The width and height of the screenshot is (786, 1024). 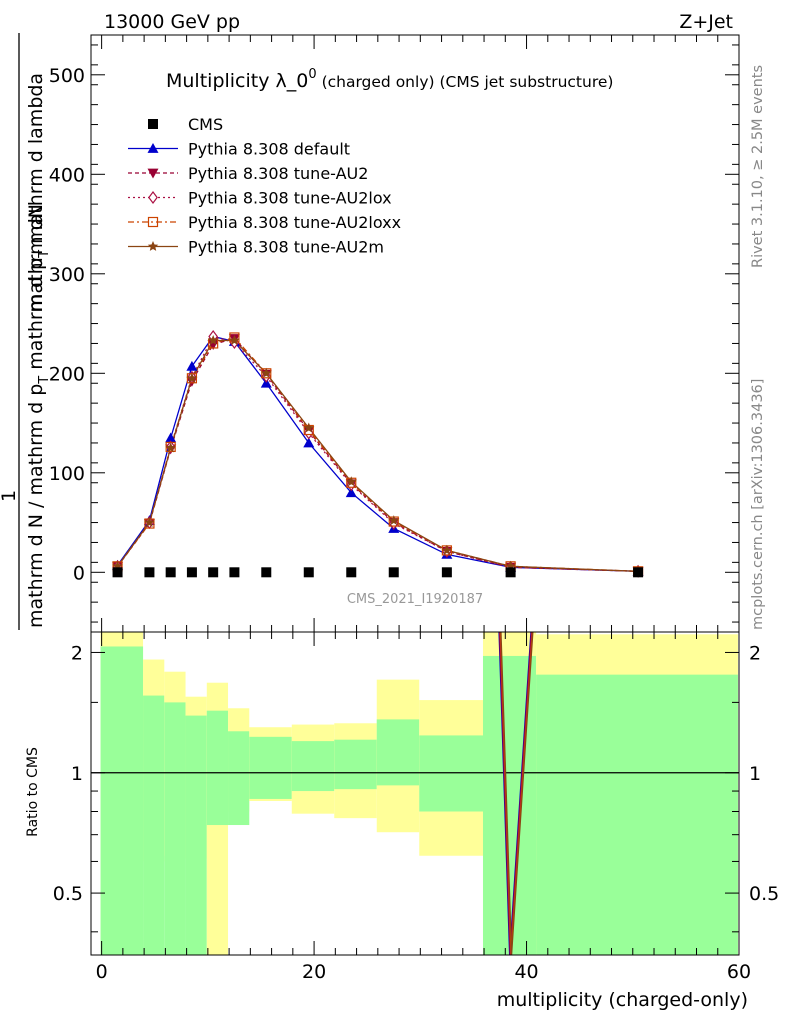 I want to click on x-tick-label: 60, so click(x=739, y=972).